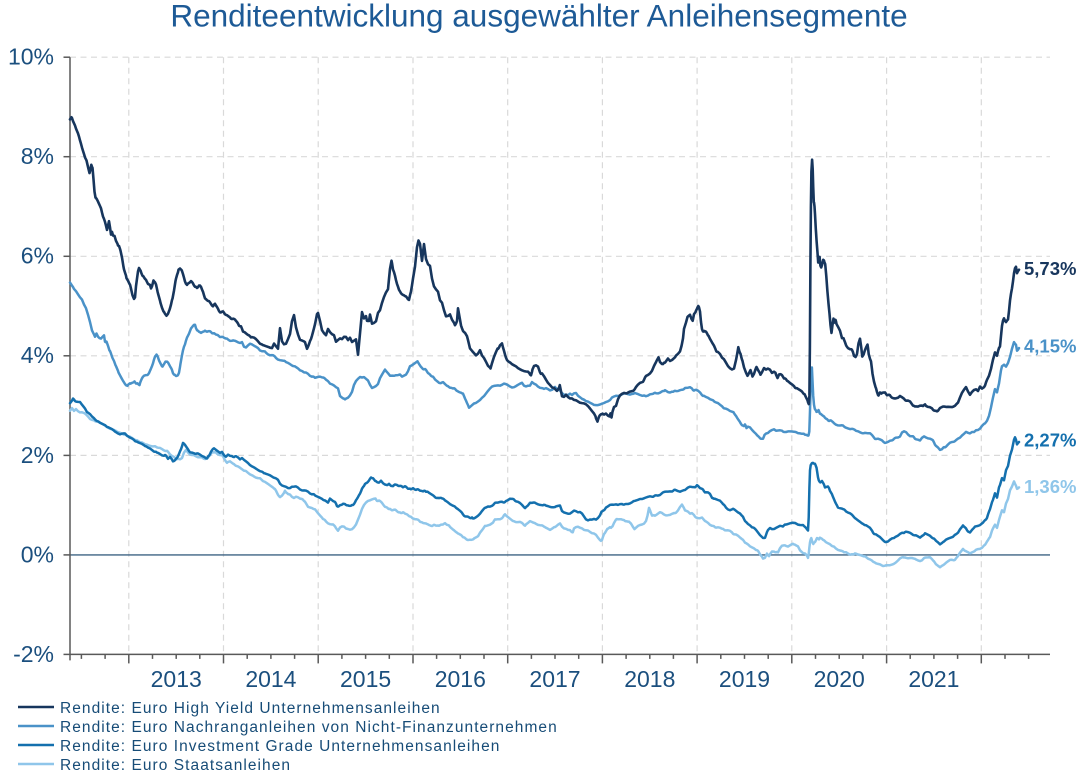 This screenshot has height=781, width=1077. Describe the element at coordinates (270, 679) in the screenshot. I see `svg-text: 2014` at that location.